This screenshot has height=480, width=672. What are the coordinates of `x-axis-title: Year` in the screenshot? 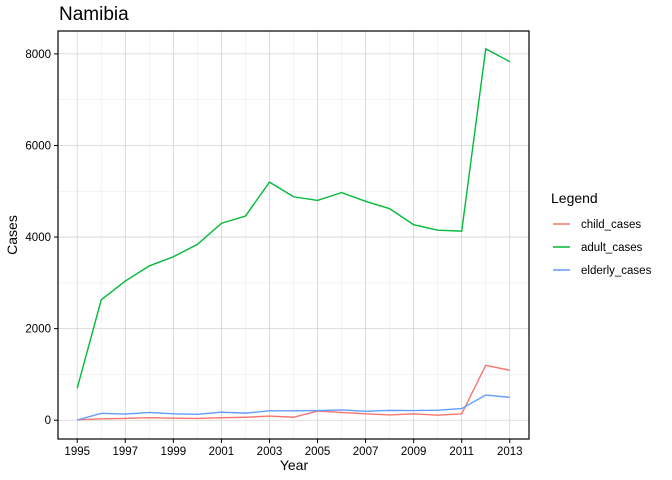 It's located at (294, 465).